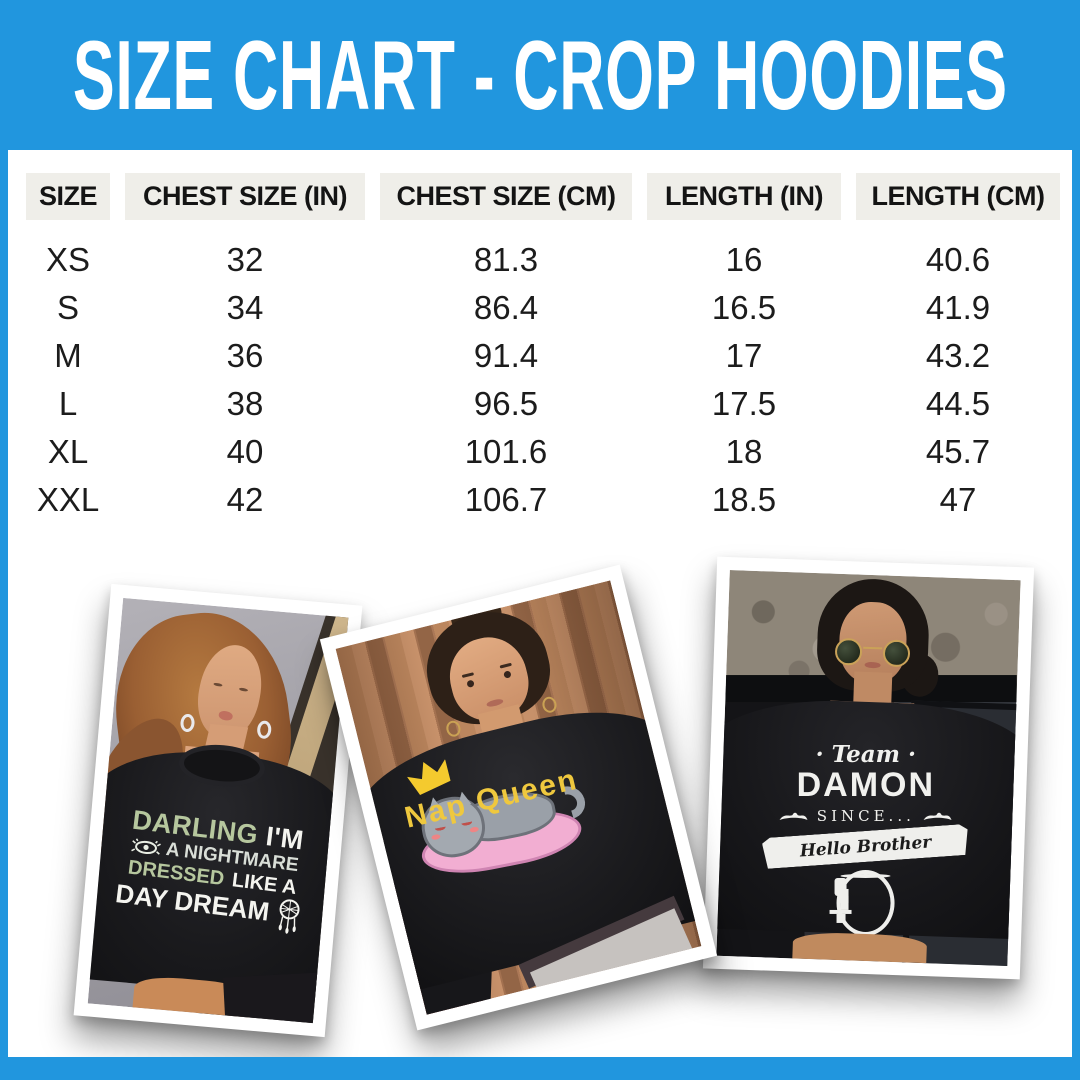 The height and width of the screenshot is (1080, 1080). I want to click on cell-size: M, so click(68, 355).